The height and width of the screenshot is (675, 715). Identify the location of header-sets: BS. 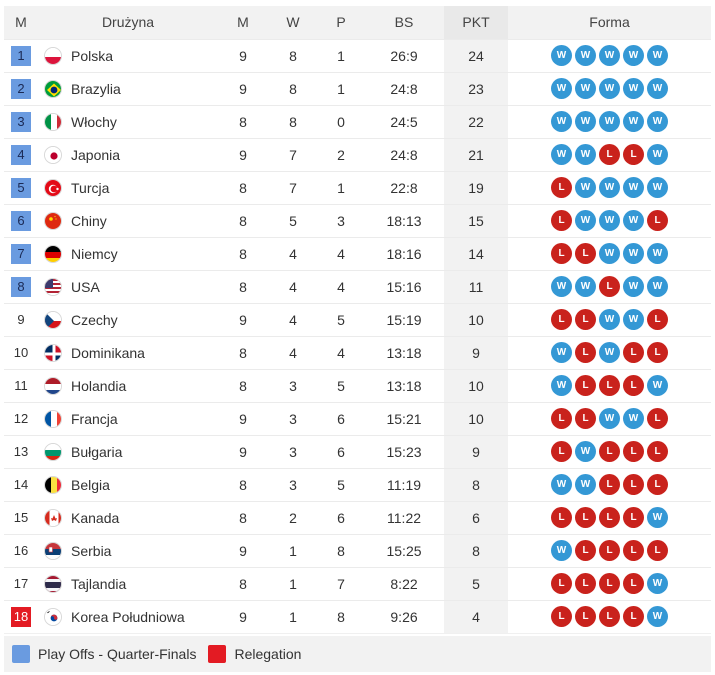
(404, 22).